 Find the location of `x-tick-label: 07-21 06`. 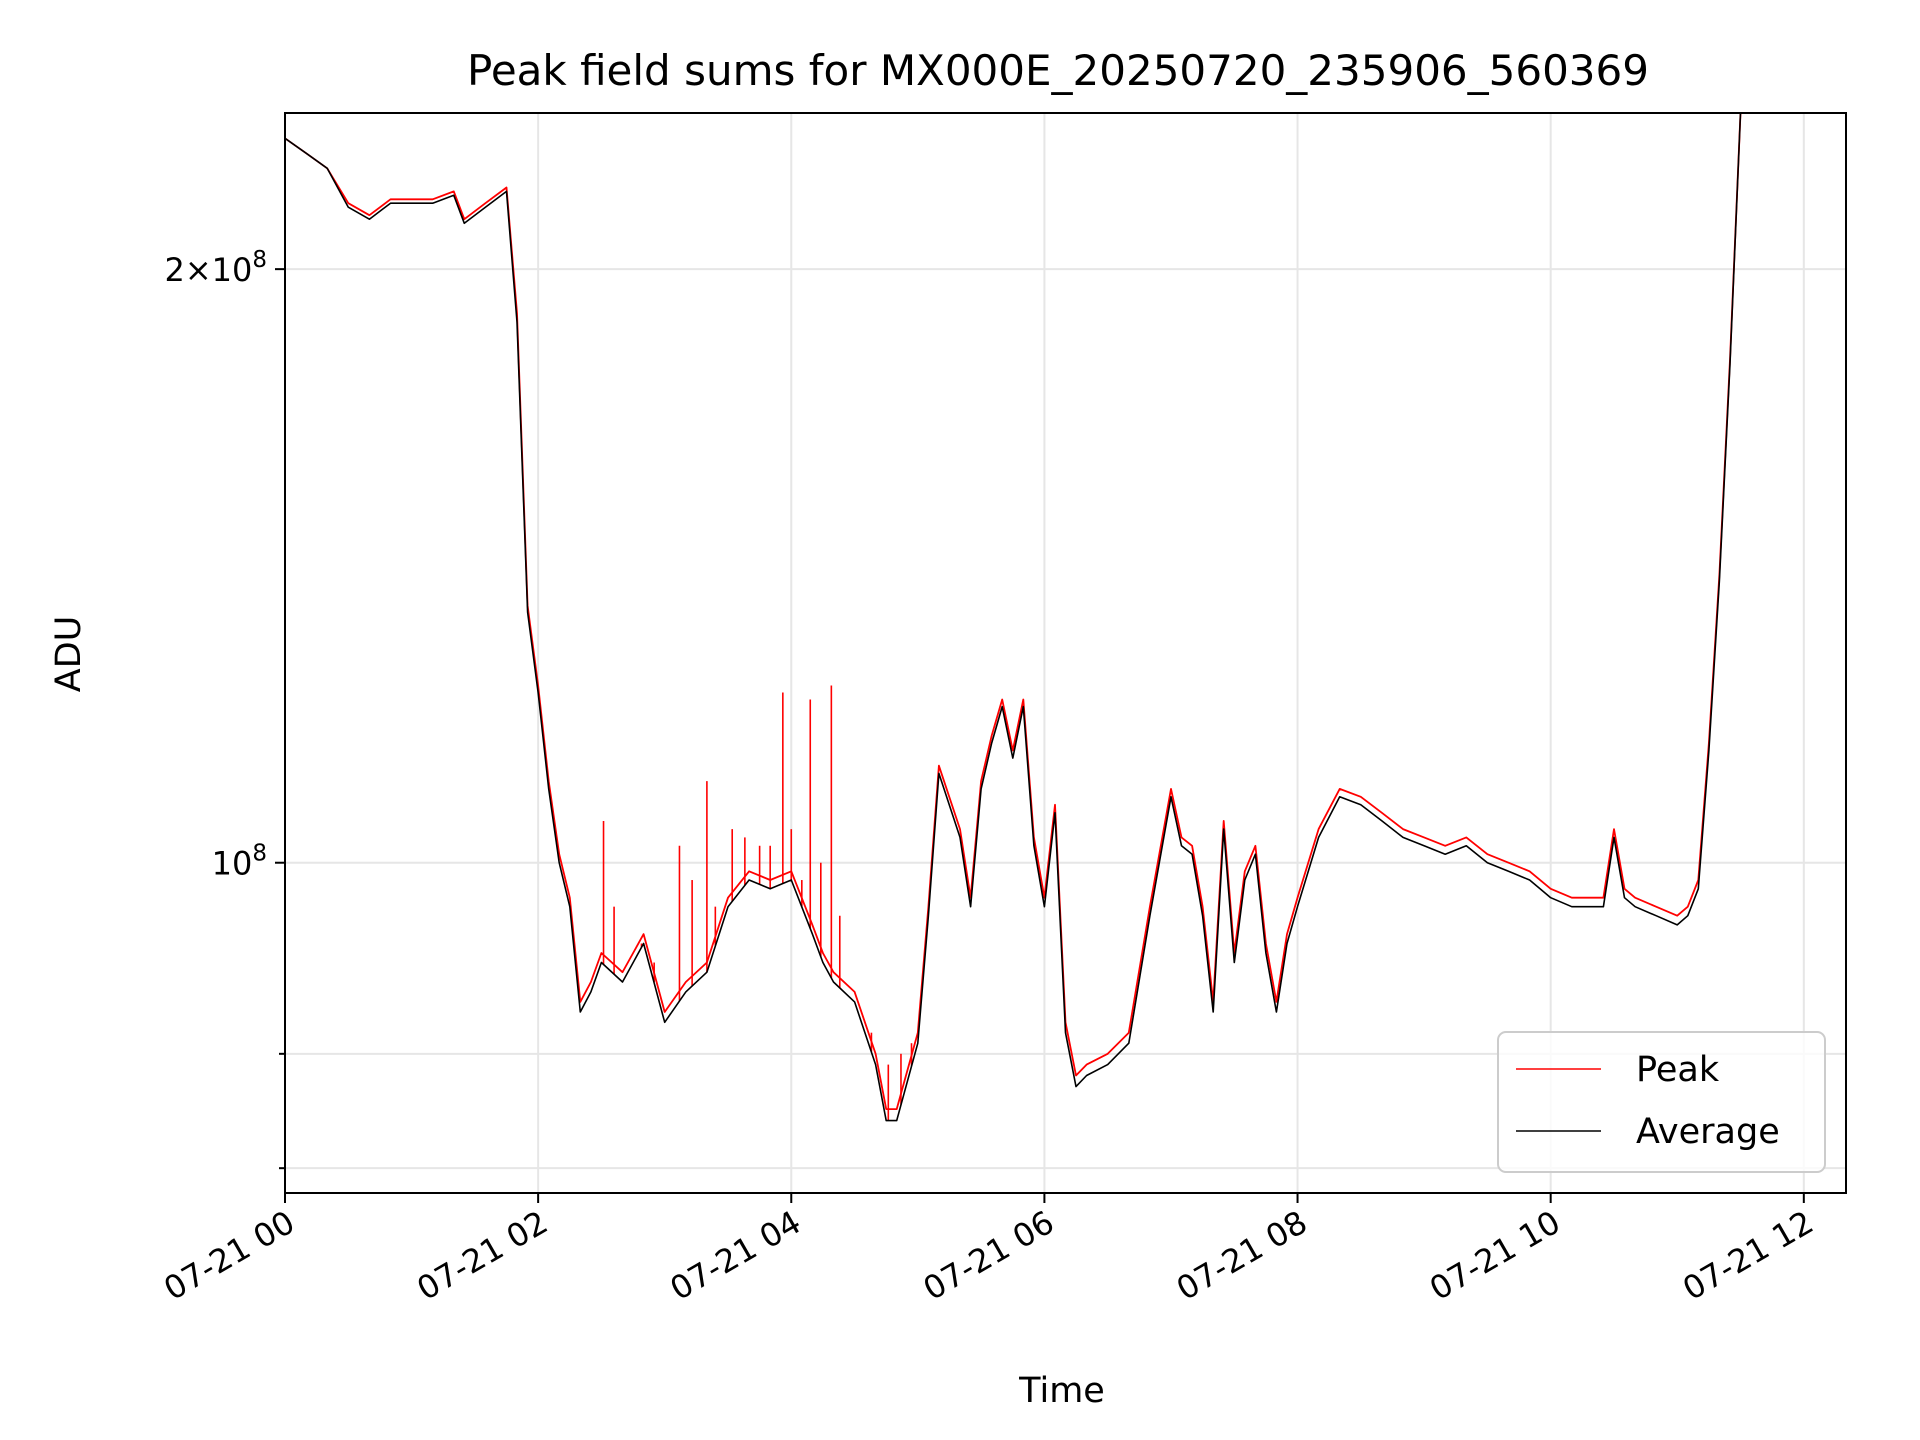

x-tick-label: 07-21 06 is located at coordinates (989, 1255).